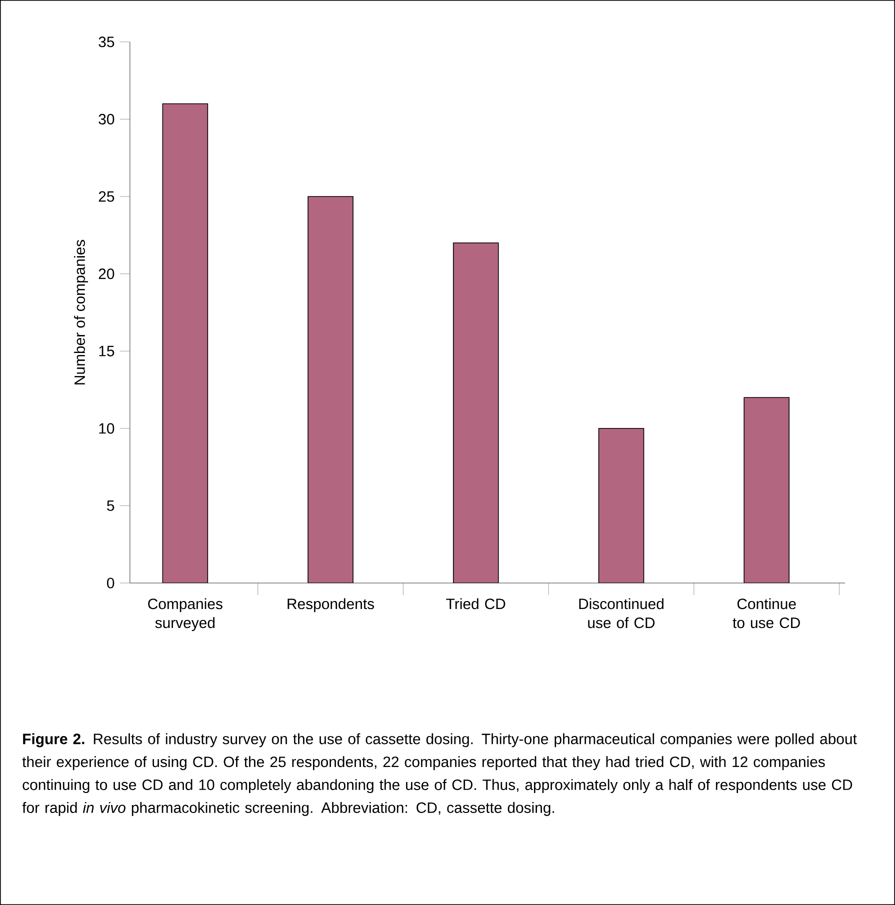 This screenshot has height=905, width=895. Describe the element at coordinates (81, 312) in the screenshot. I see `y-axis-title: Number of companies` at that location.